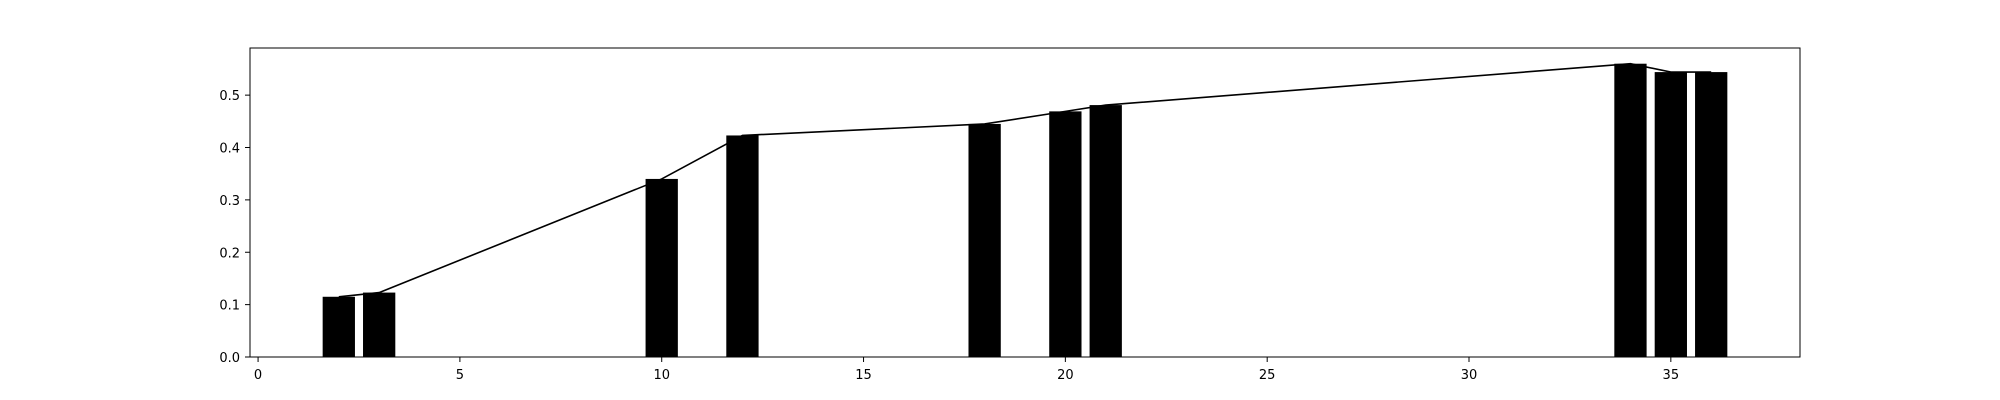 The width and height of the screenshot is (2000, 400). I want to click on y-tick-label: 0.1, so click(229, 306).